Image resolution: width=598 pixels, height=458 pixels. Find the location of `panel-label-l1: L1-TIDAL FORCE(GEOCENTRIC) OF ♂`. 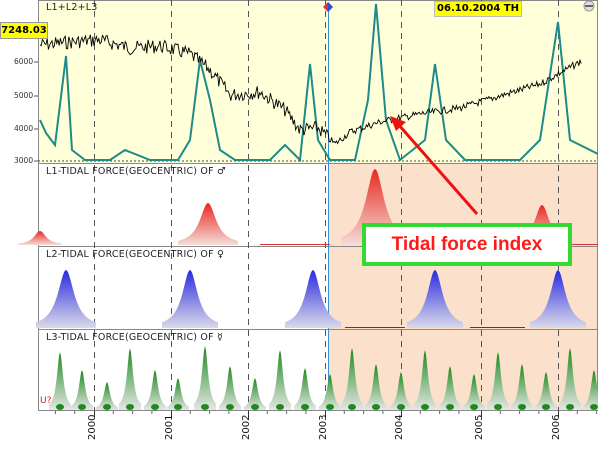

panel-label-l1: L1-TIDAL FORCE(GEOCENTRIC) OF ♂ is located at coordinates (136, 171).